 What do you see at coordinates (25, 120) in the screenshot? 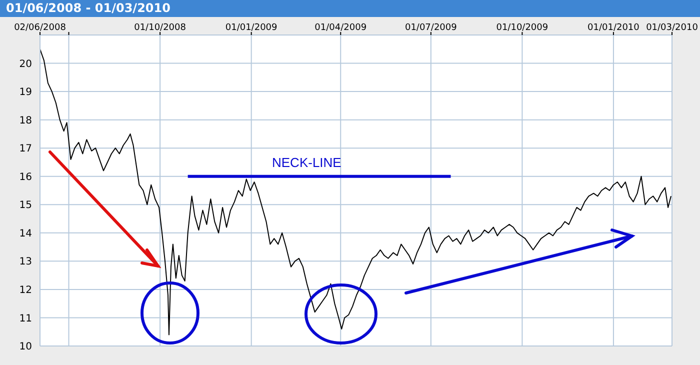
I see `y-tick-label: 18` at bounding box center [25, 120].